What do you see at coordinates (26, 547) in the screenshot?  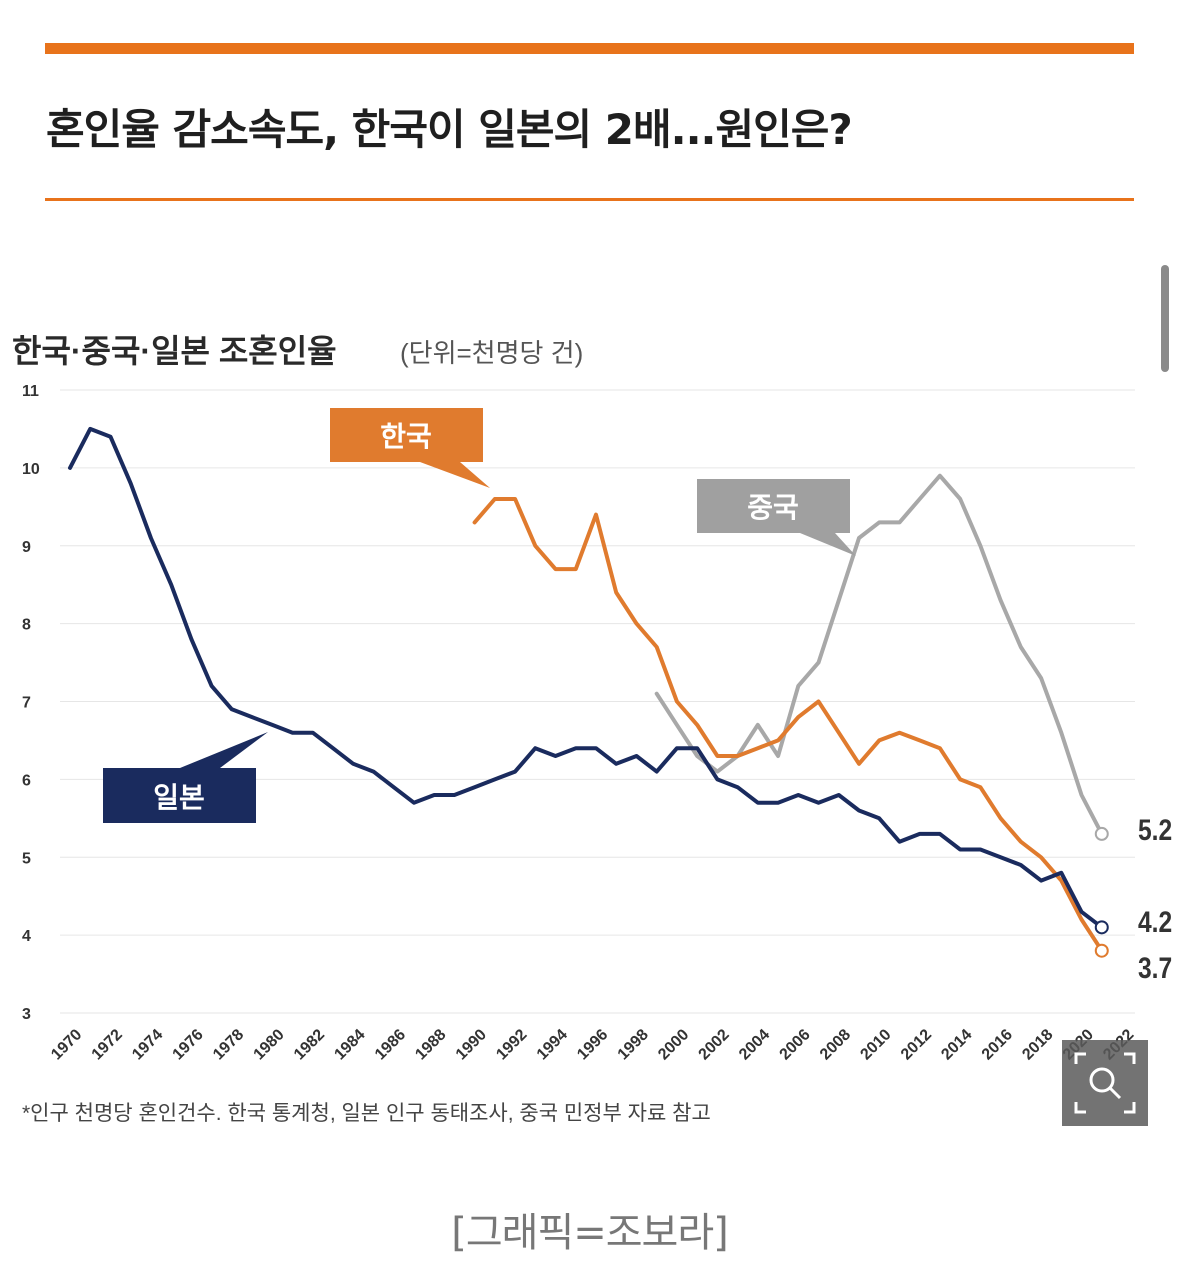 I see `y-tick-label: 9` at bounding box center [26, 547].